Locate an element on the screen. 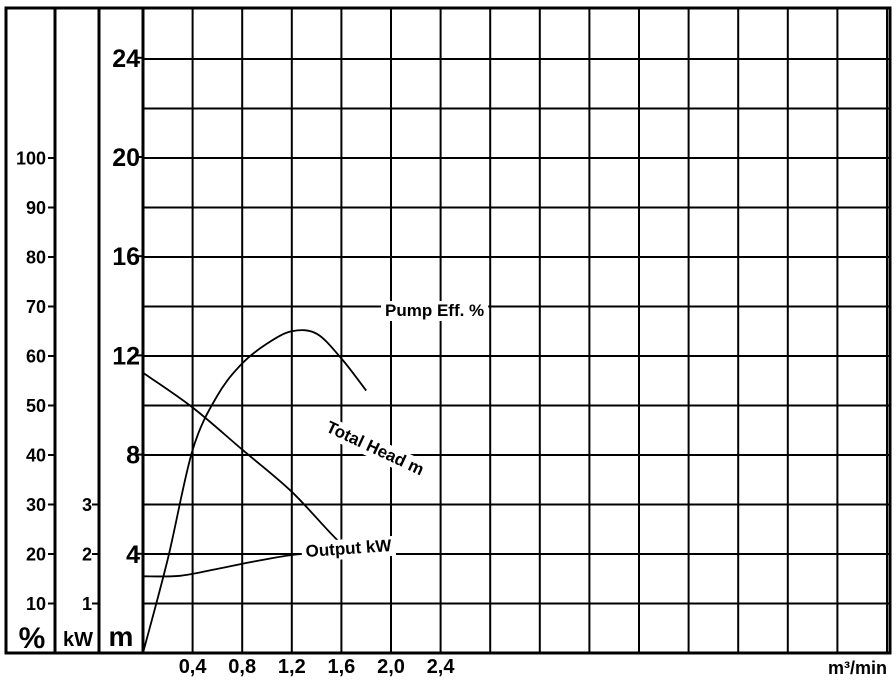 The width and height of the screenshot is (896, 680). output-kw-curve-label-group: Output kW is located at coordinates (348, 549).